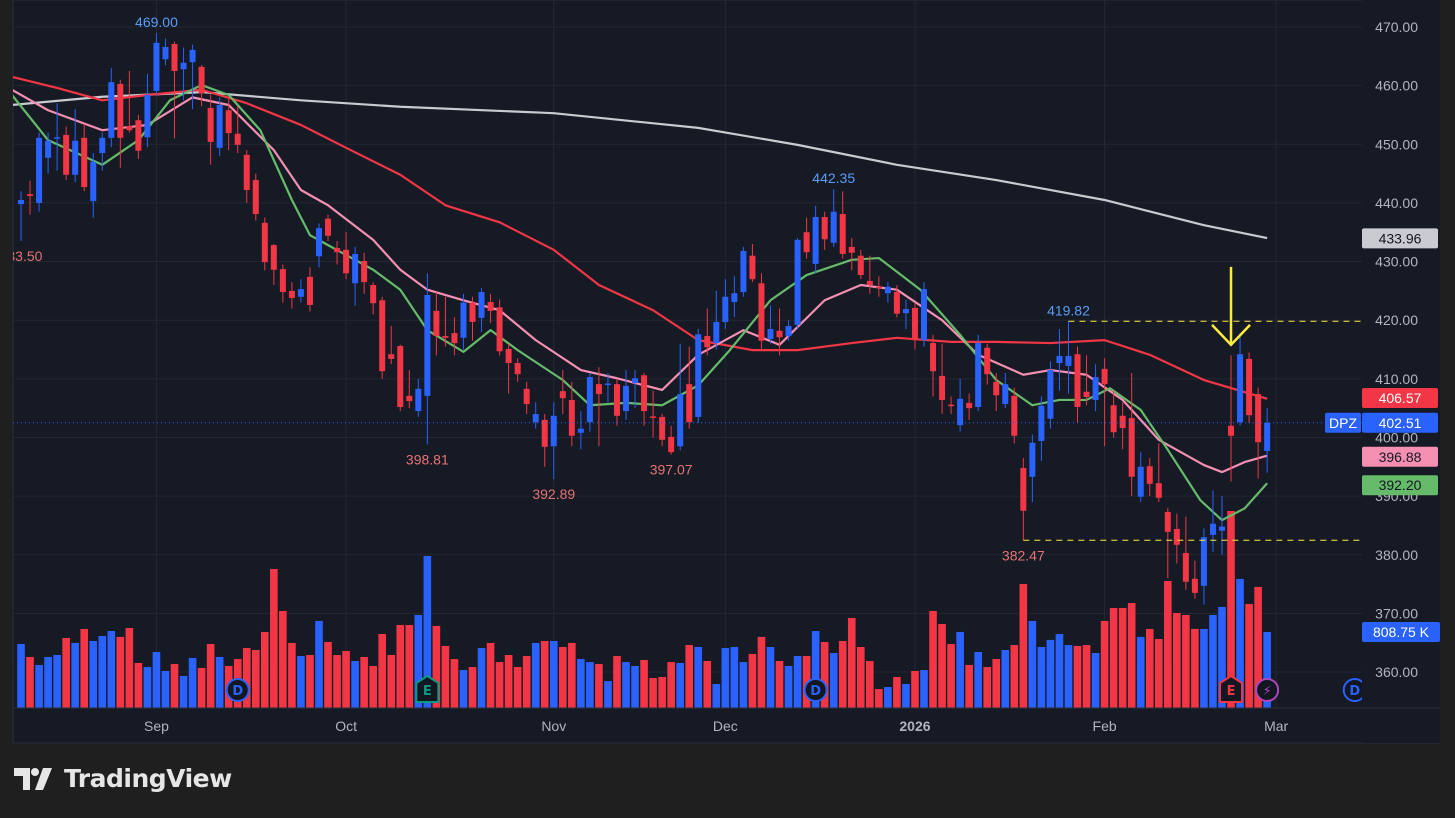 The width and height of the screenshot is (1455, 818). I want to click on event-marker-label: E, so click(1231, 691).